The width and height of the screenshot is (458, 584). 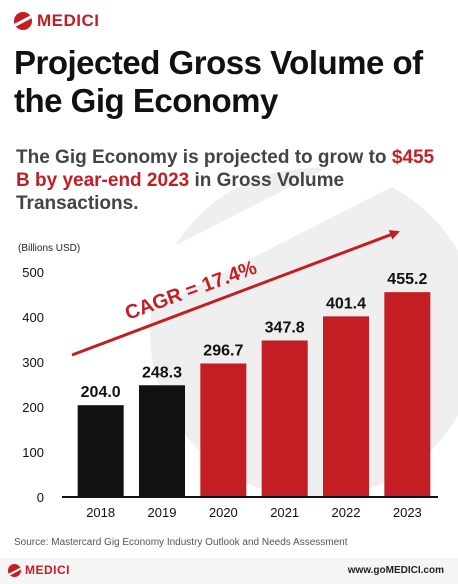 I want to click on value-label-2023: 455.2, so click(x=407, y=279).